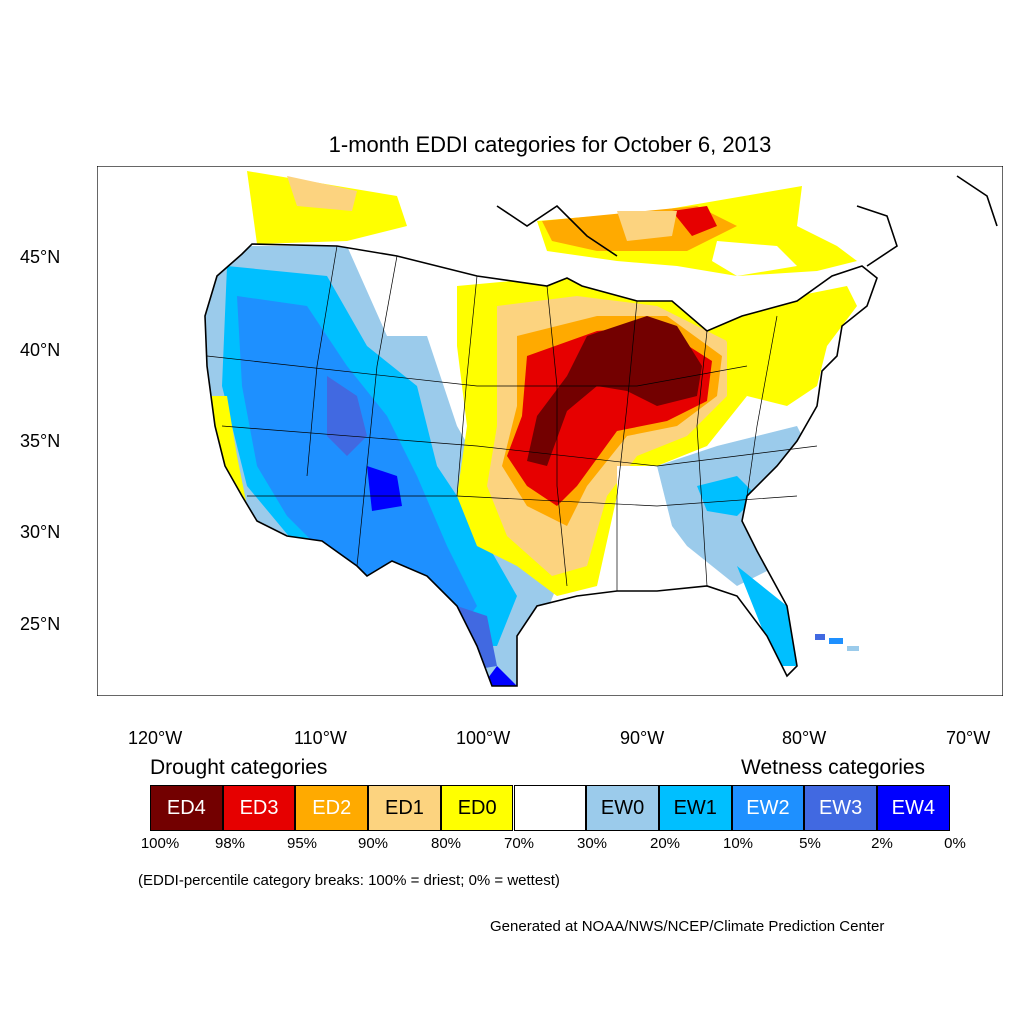 Image resolution: width=1024 pixels, height=1024 pixels. What do you see at coordinates (373, 843) in the screenshot?
I see `legend-percentile-label: 90%` at bounding box center [373, 843].